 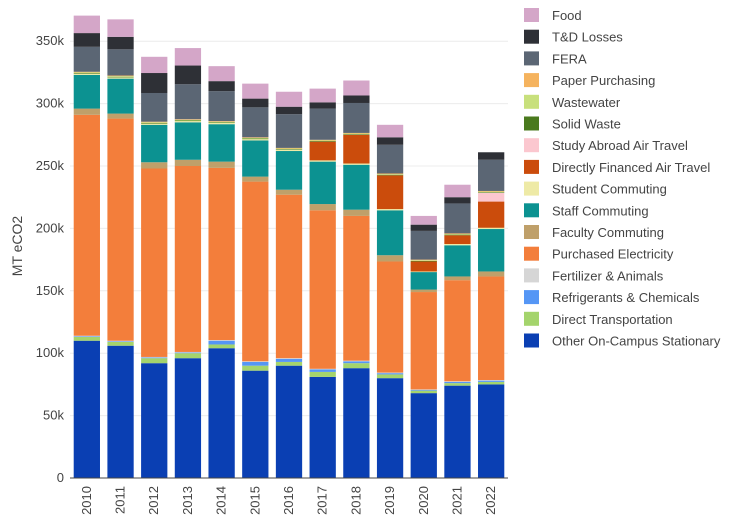 What do you see at coordinates (569, 58) in the screenshot?
I see `legend-label: FERA` at bounding box center [569, 58].